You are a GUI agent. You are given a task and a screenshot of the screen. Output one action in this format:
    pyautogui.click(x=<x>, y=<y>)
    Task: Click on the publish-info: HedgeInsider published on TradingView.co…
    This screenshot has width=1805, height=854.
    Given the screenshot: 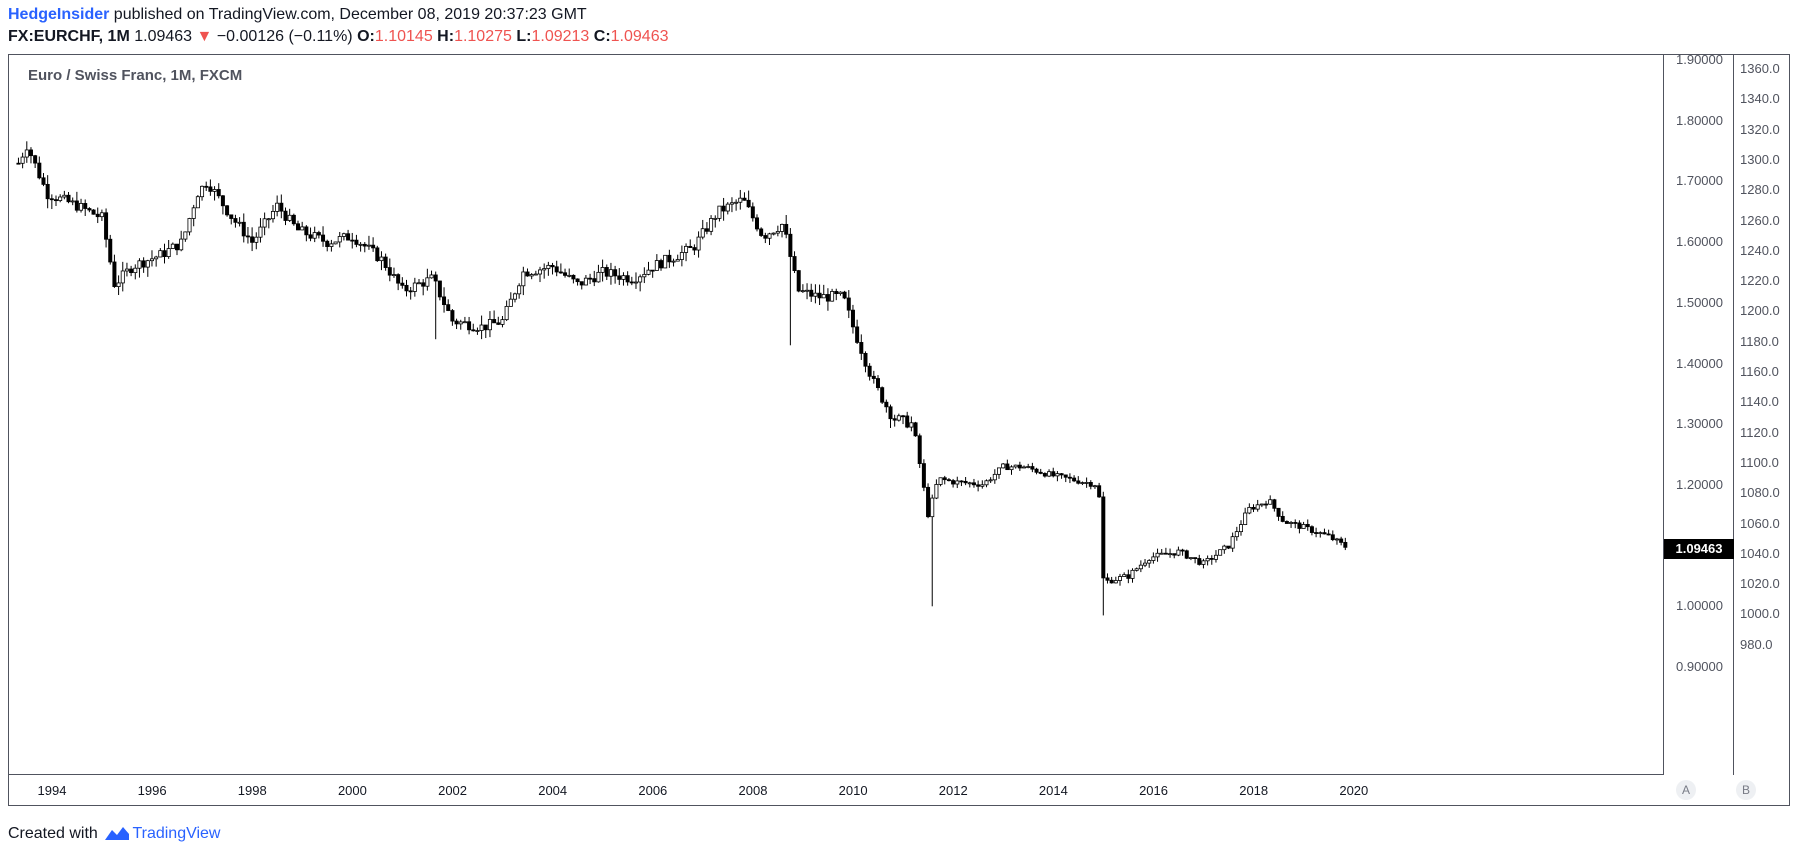 What is the action you would take?
    pyautogui.click(x=297, y=15)
    